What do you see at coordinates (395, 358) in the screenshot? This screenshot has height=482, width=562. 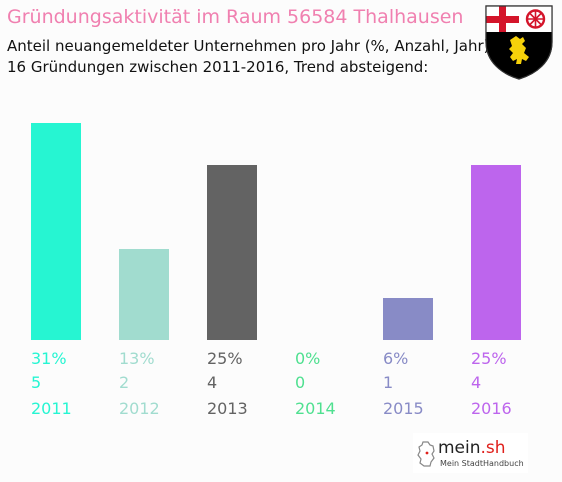 I see `percent-label-2015: 6%` at bounding box center [395, 358].